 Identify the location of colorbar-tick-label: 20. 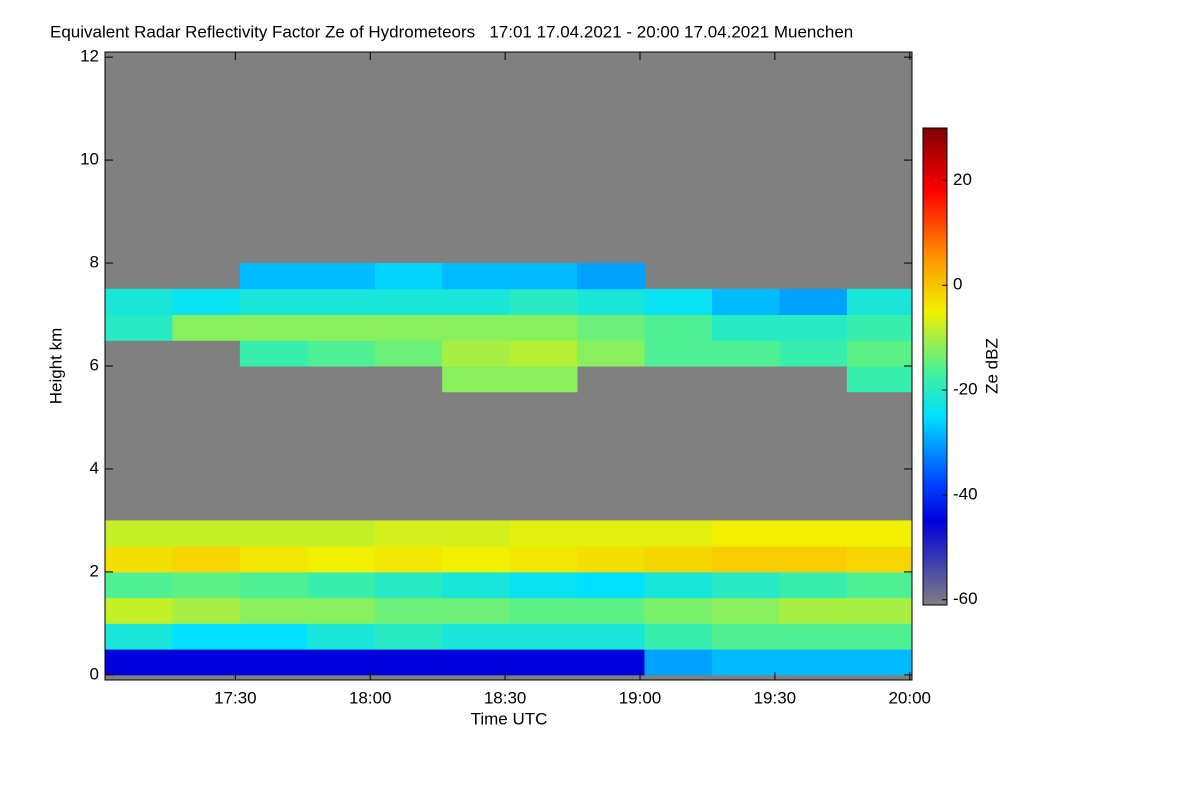
(962, 179).